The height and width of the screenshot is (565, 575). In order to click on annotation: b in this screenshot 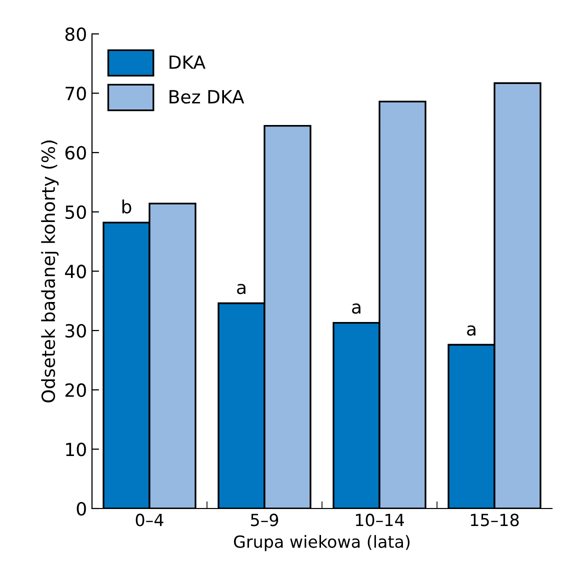, I will do `click(127, 207)`.